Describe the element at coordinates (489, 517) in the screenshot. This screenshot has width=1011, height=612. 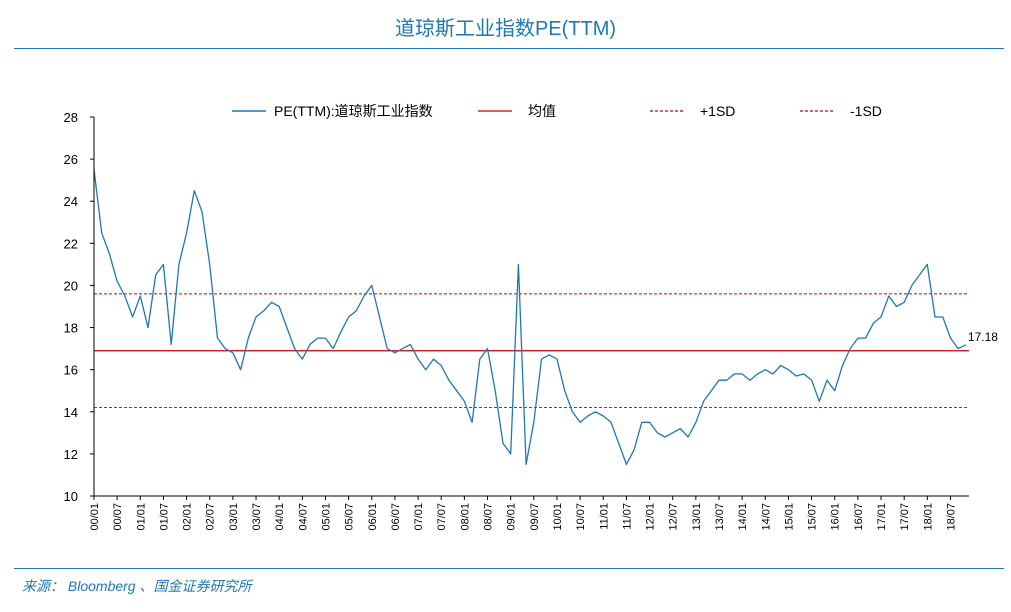
I see `x-tick-label: 08/07` at that location.